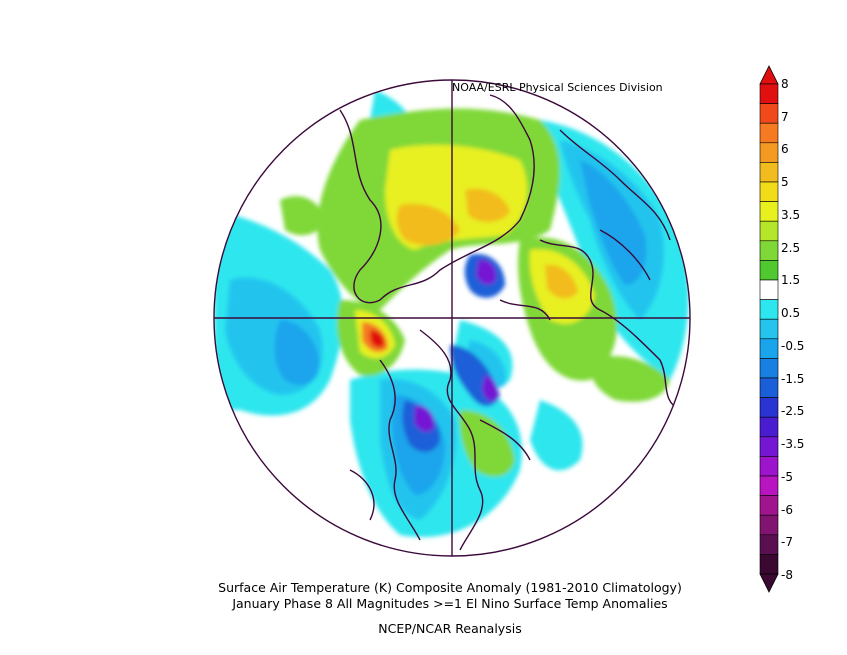 This screenshot has width=847, height=655. What do you see at coordinates (785, 182) in the screenshot?
I see `colorbar-tick-label: 5` at bounding box center [785, 182].